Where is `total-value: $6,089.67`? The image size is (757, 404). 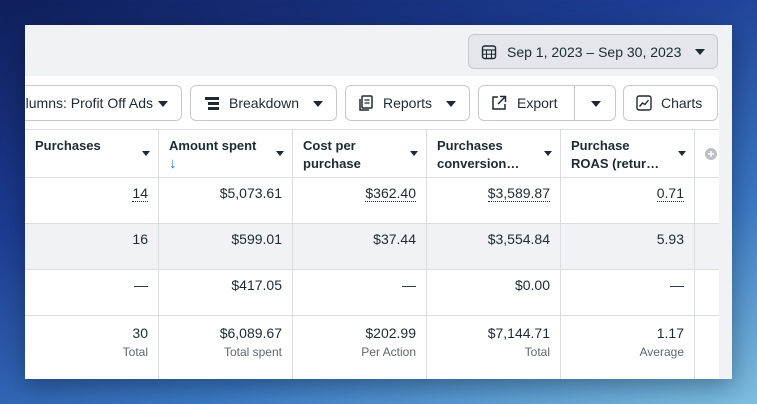 total-value: $6,089.67 is located at coordinates (250, 333).